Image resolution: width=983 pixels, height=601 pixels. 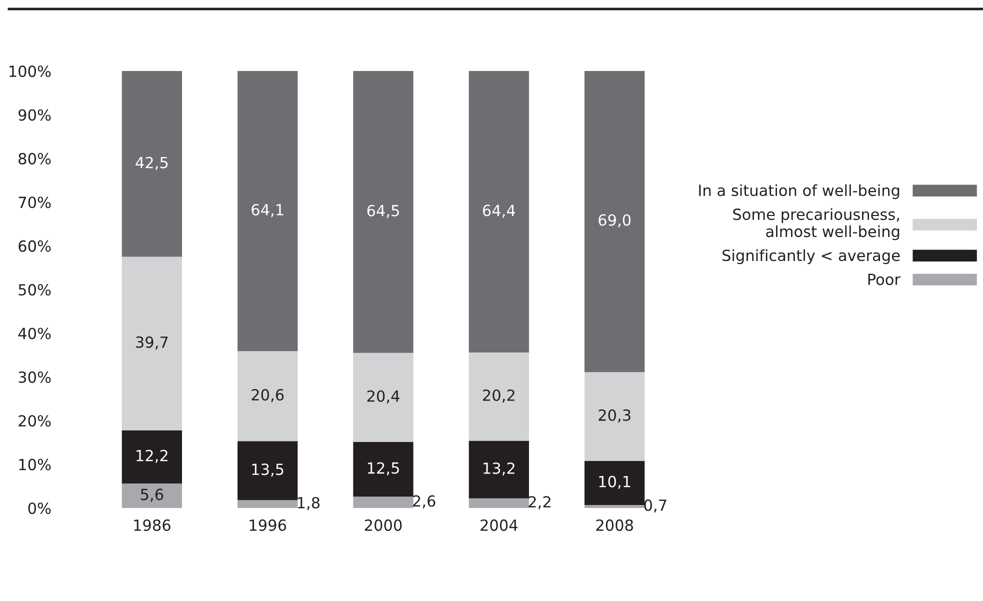 I want to click on data-label: 5,6, so click(x=152, y=495).